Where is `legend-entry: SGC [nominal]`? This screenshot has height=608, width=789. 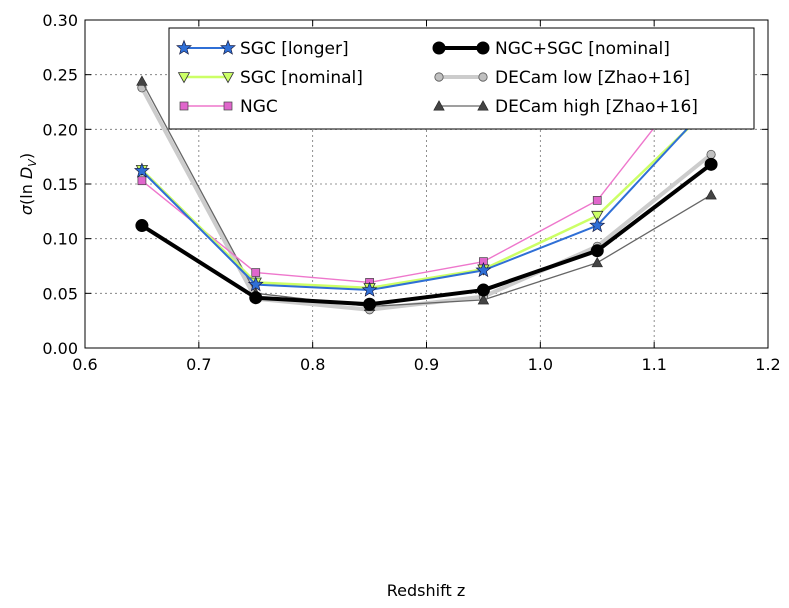 legend-entry: SGC [nominal] is located at coordinates (270, 78).